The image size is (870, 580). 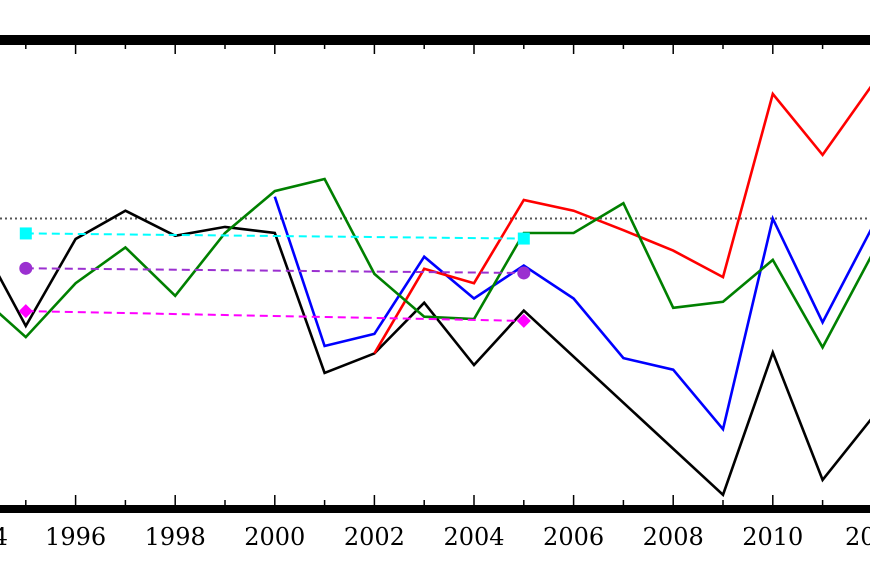 I want to click on x-tick-label-6: 2004, so click(x=473, y=537).